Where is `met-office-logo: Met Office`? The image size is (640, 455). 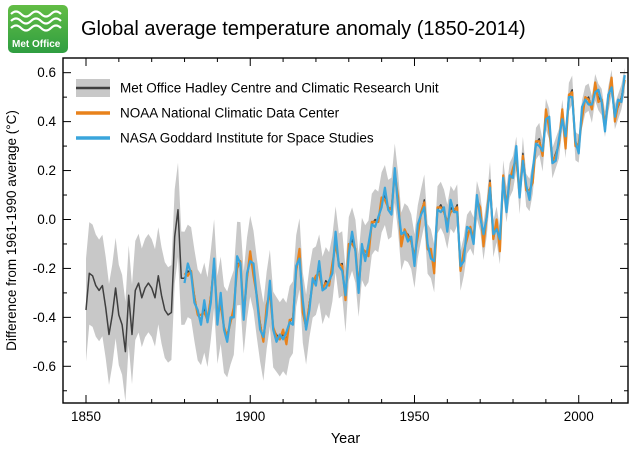
met-office-logo: Met Office is located at coordinates (38, 29).